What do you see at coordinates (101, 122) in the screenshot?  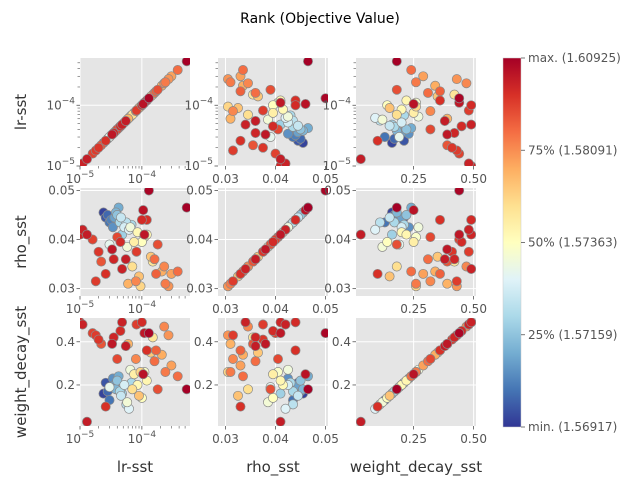 I see `subplot-lr-sst-vs-lr-sst: 10−5 10−4 10−5 10−4 lr-sst` at bounding box center [101, 122].